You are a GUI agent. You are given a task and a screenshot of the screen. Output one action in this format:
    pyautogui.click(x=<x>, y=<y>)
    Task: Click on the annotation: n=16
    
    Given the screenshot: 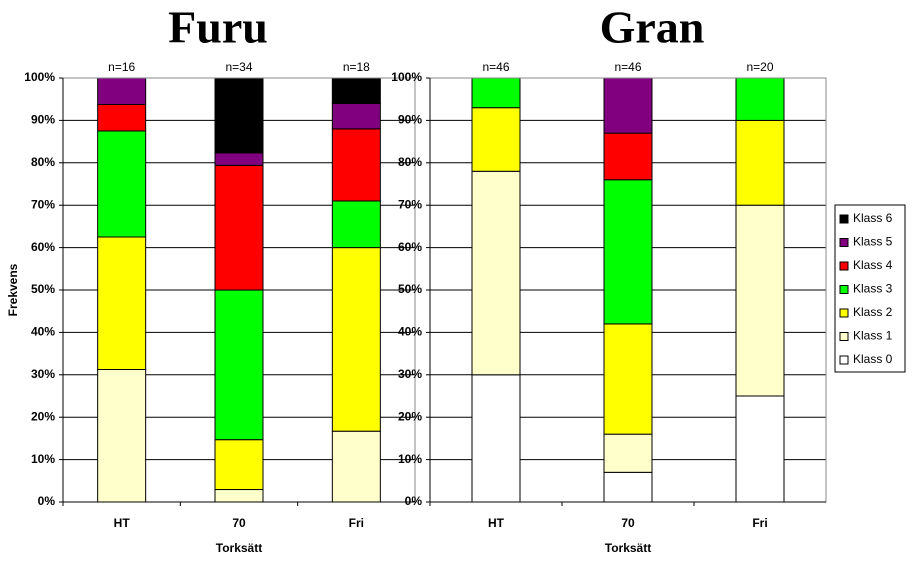 What is the action you would take?
    pyautogui.click(x=121, y=67)
    